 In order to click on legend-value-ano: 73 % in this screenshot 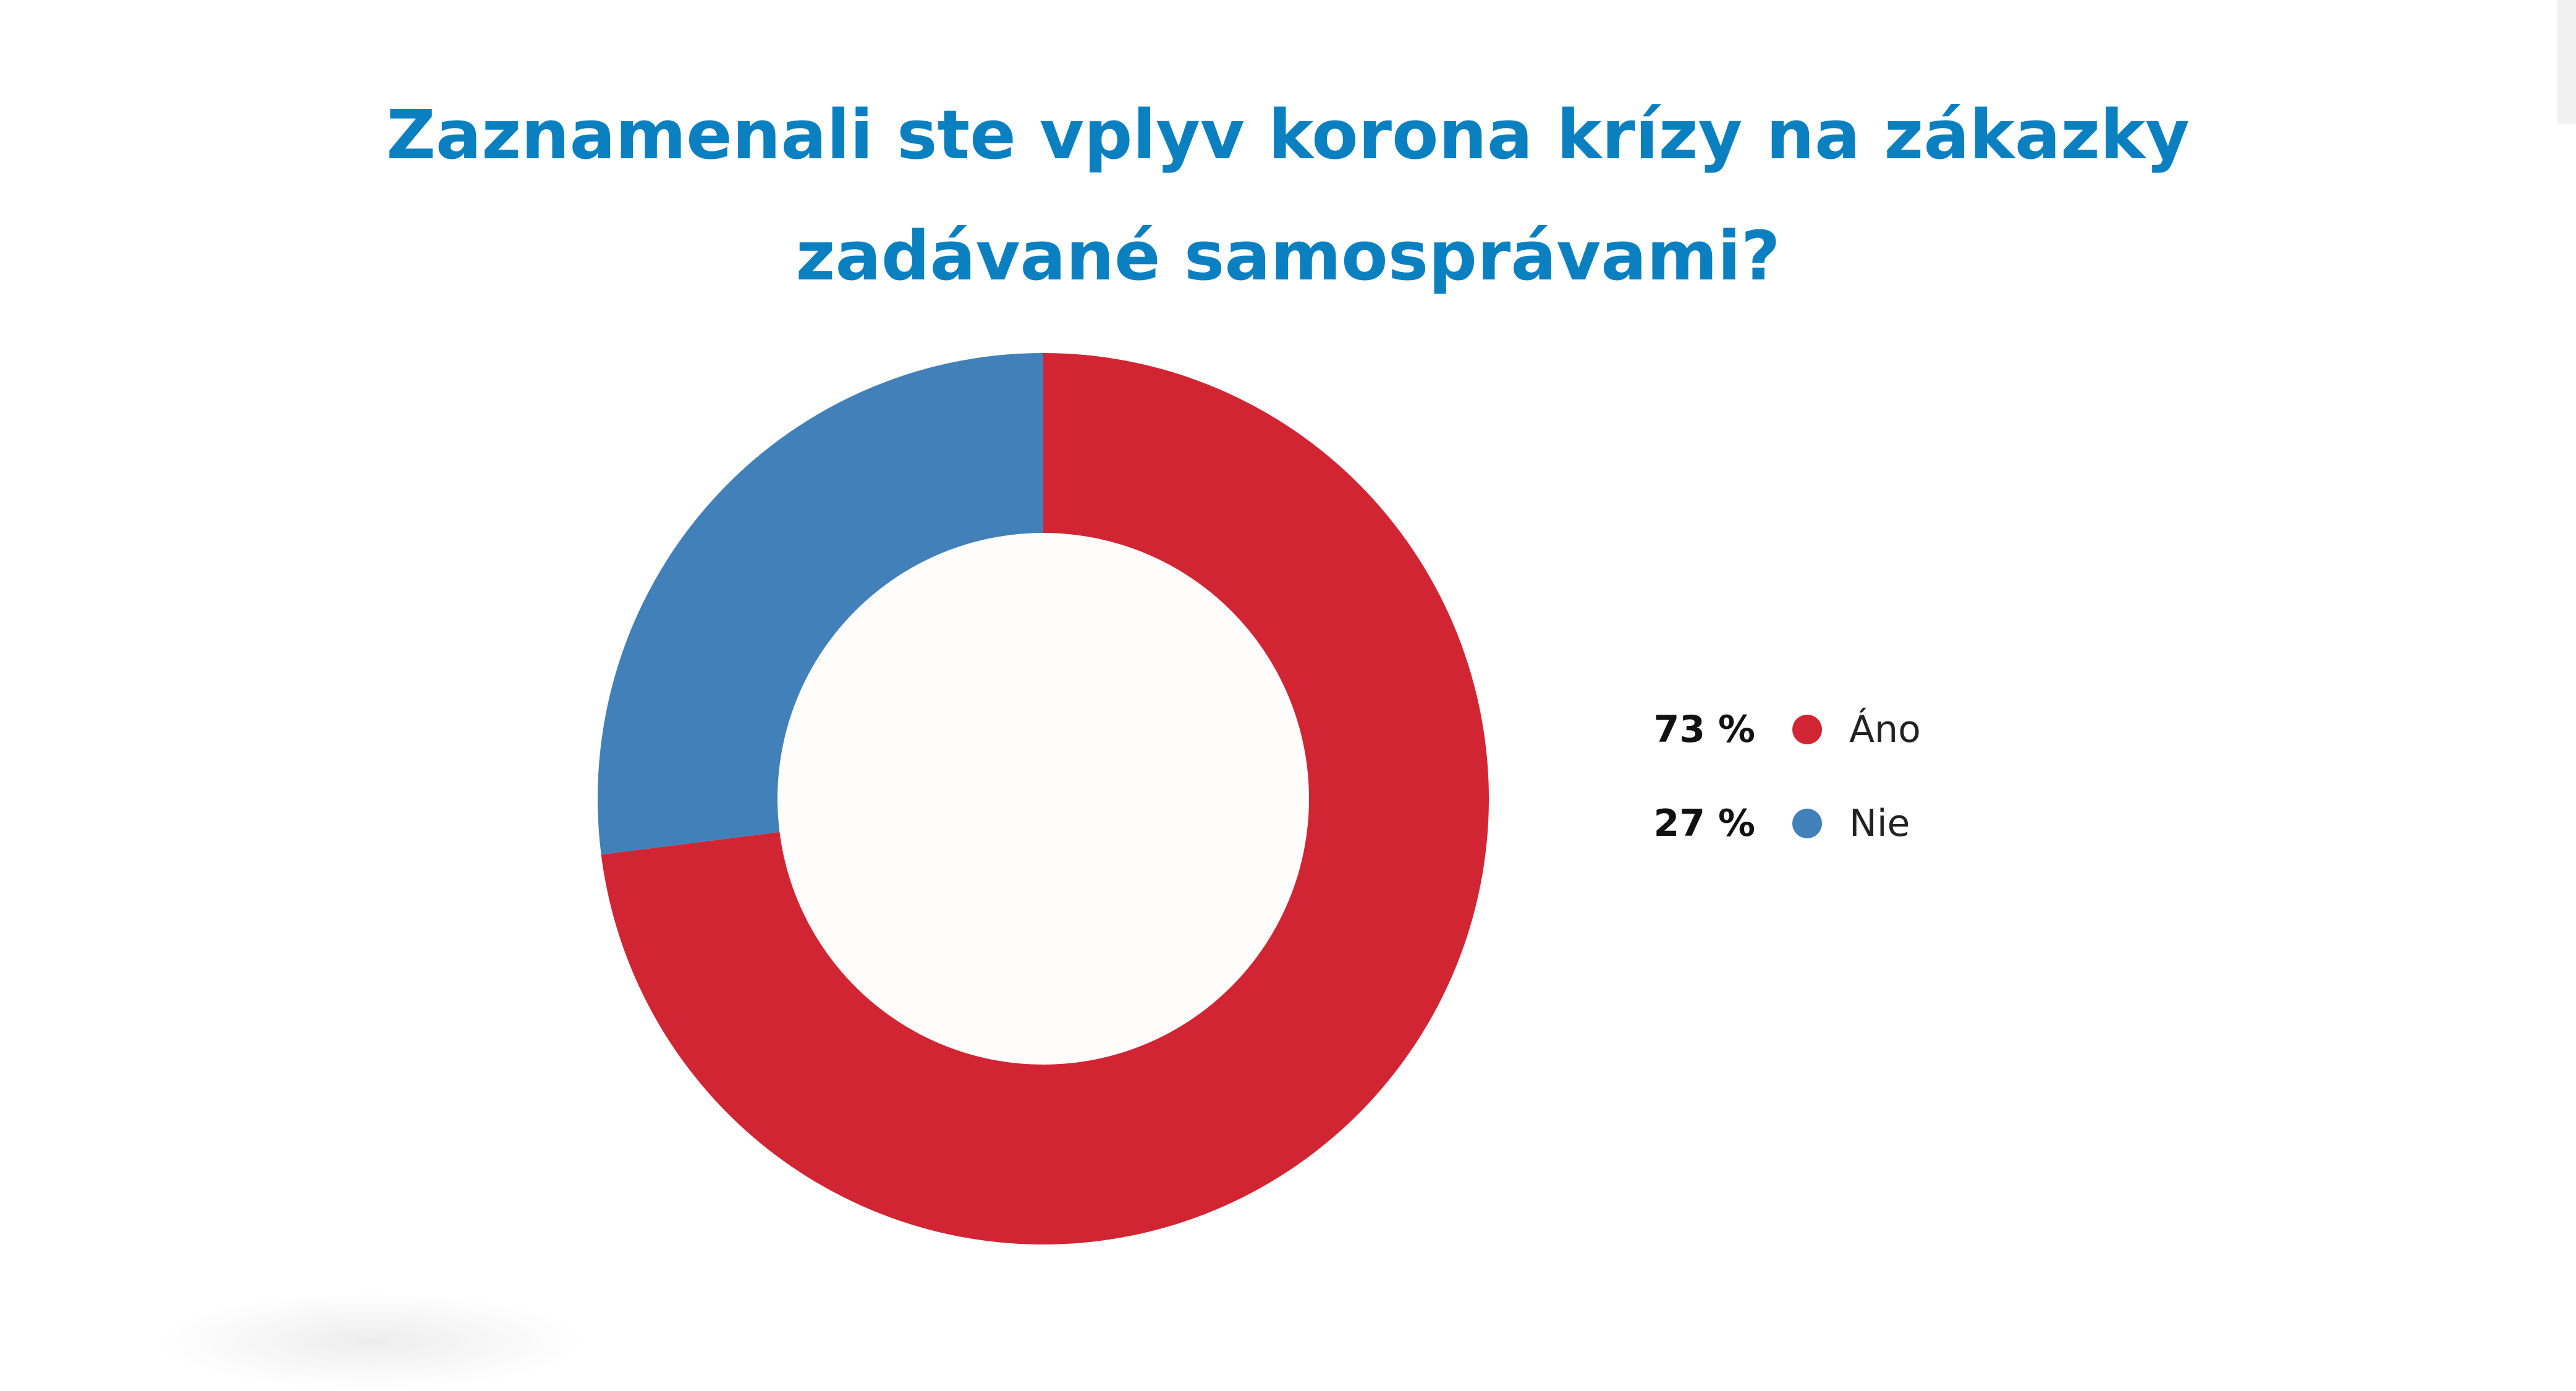, I will do `click(1704, 729)`.